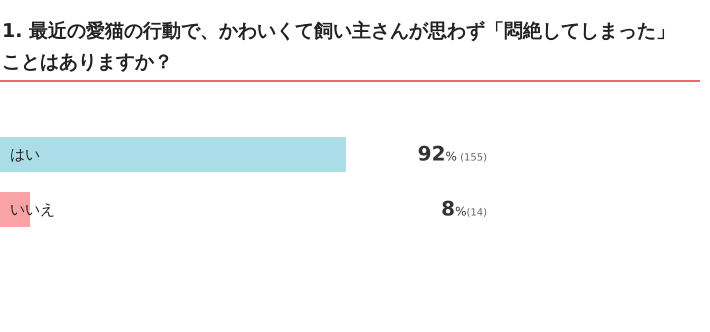 Image resolution: width=710 pixels, height=332 pixels. Describe the element at coordinates (464, 208) in the screenshot. I see `data-label: 8%(14)` at that location.